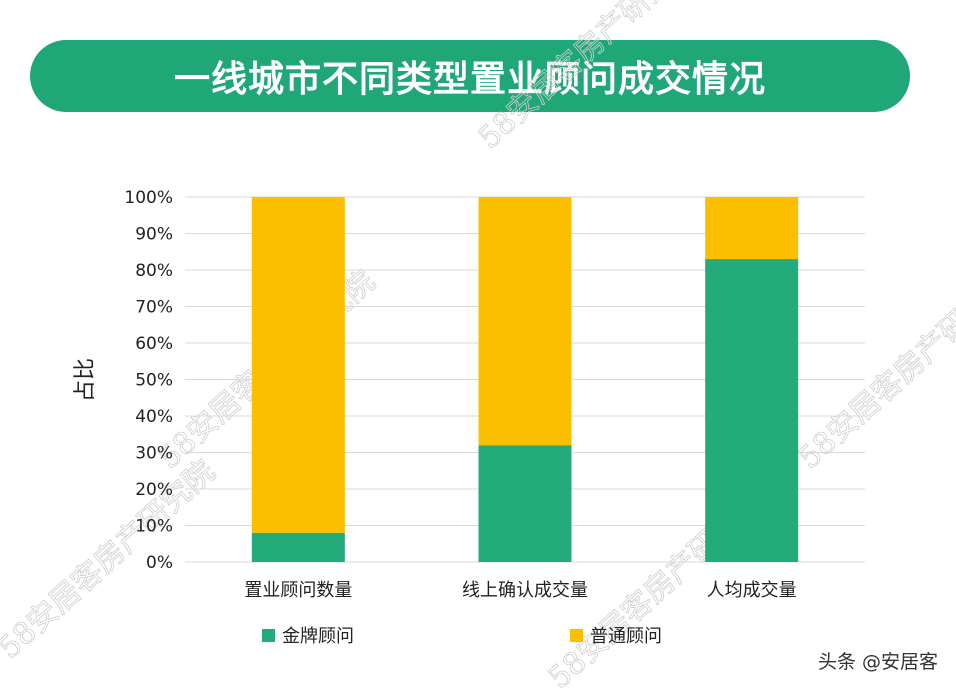 Image resolution: width=956 pixels, height=688 pixels. What do you see at coordinates (154, 417) in the screenshot?
I see `y-tick-label: 40%` at bounding box center [154, 417].